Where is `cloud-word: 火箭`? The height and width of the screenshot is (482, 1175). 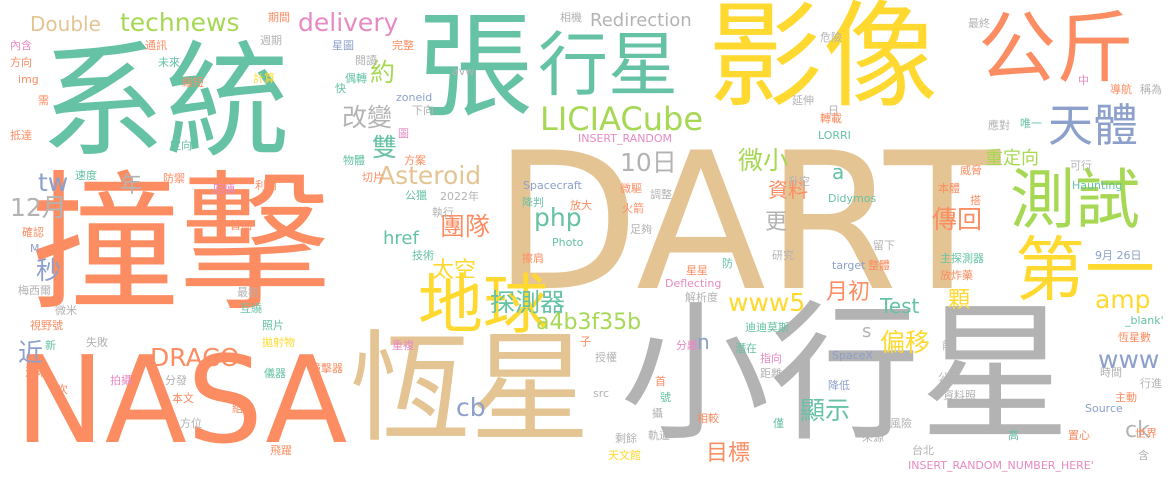 cloud-word: 火箭 is located at coordinates (633, 208).